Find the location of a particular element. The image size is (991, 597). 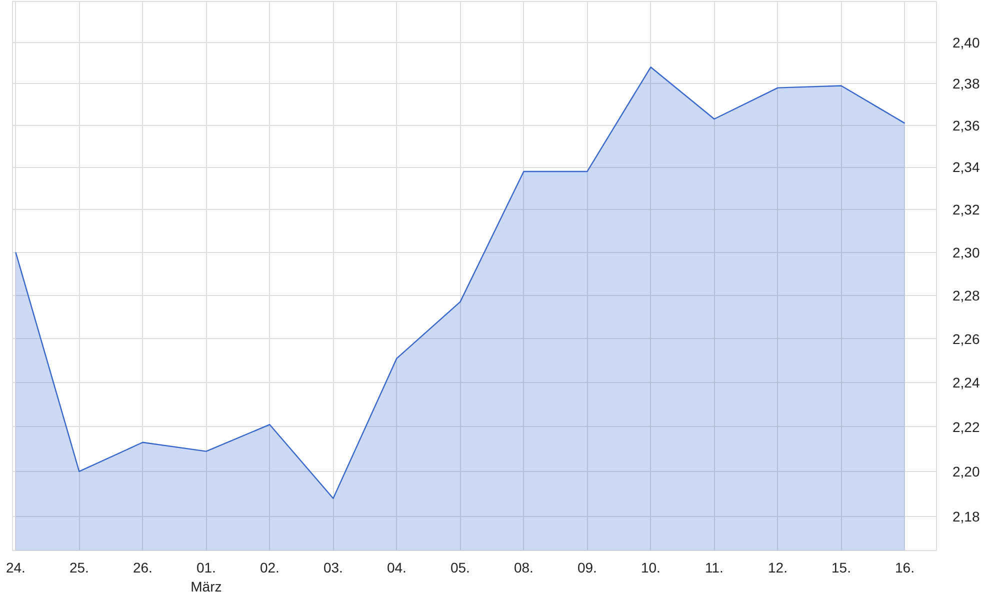

x-tick-label: 24. is located at coordinates (16, 568).